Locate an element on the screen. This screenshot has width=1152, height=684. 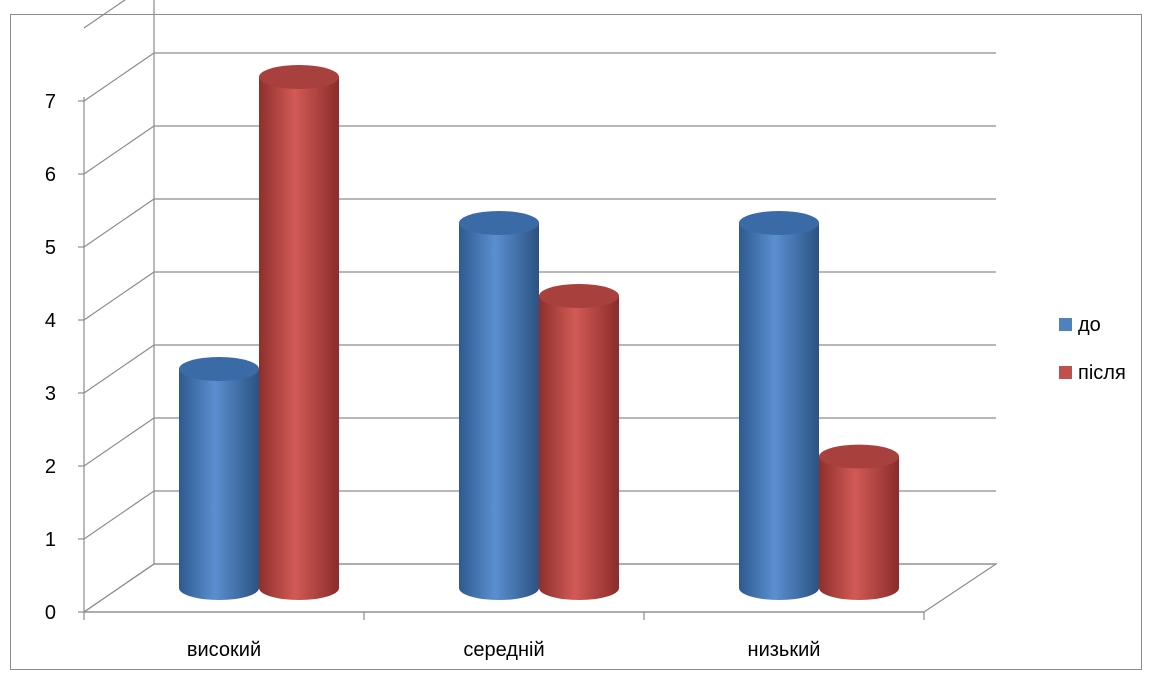
y-tick-label: 0 is located at coordinates (50, 613).